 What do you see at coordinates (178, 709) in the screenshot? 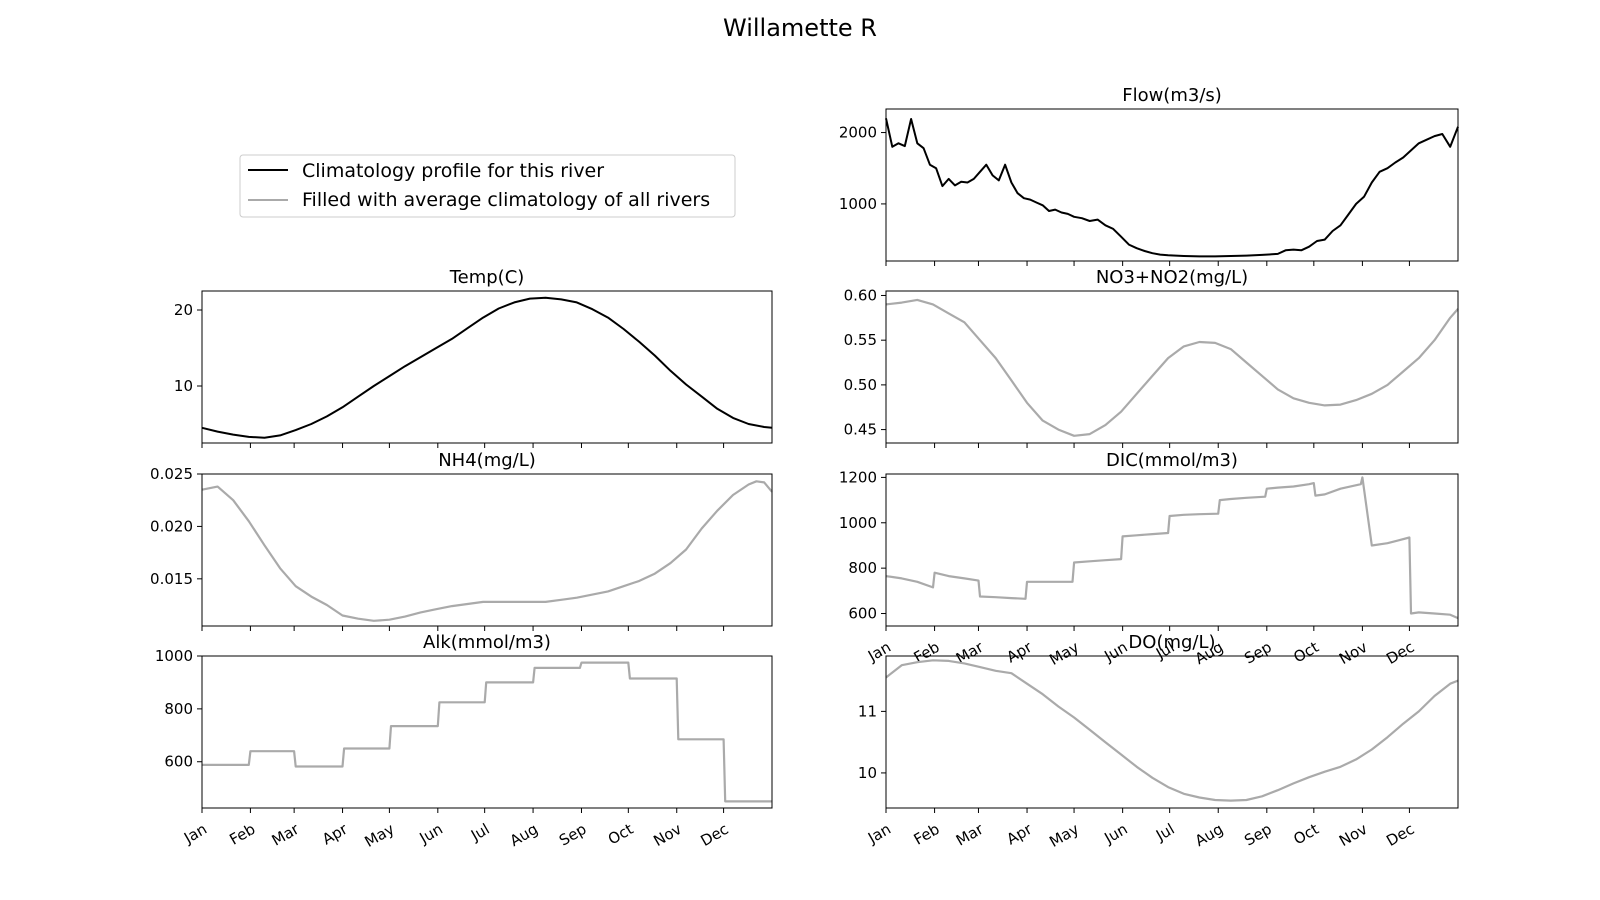
I see `y-tick-label-alk-1: 800` at bounding box center [178, 709].